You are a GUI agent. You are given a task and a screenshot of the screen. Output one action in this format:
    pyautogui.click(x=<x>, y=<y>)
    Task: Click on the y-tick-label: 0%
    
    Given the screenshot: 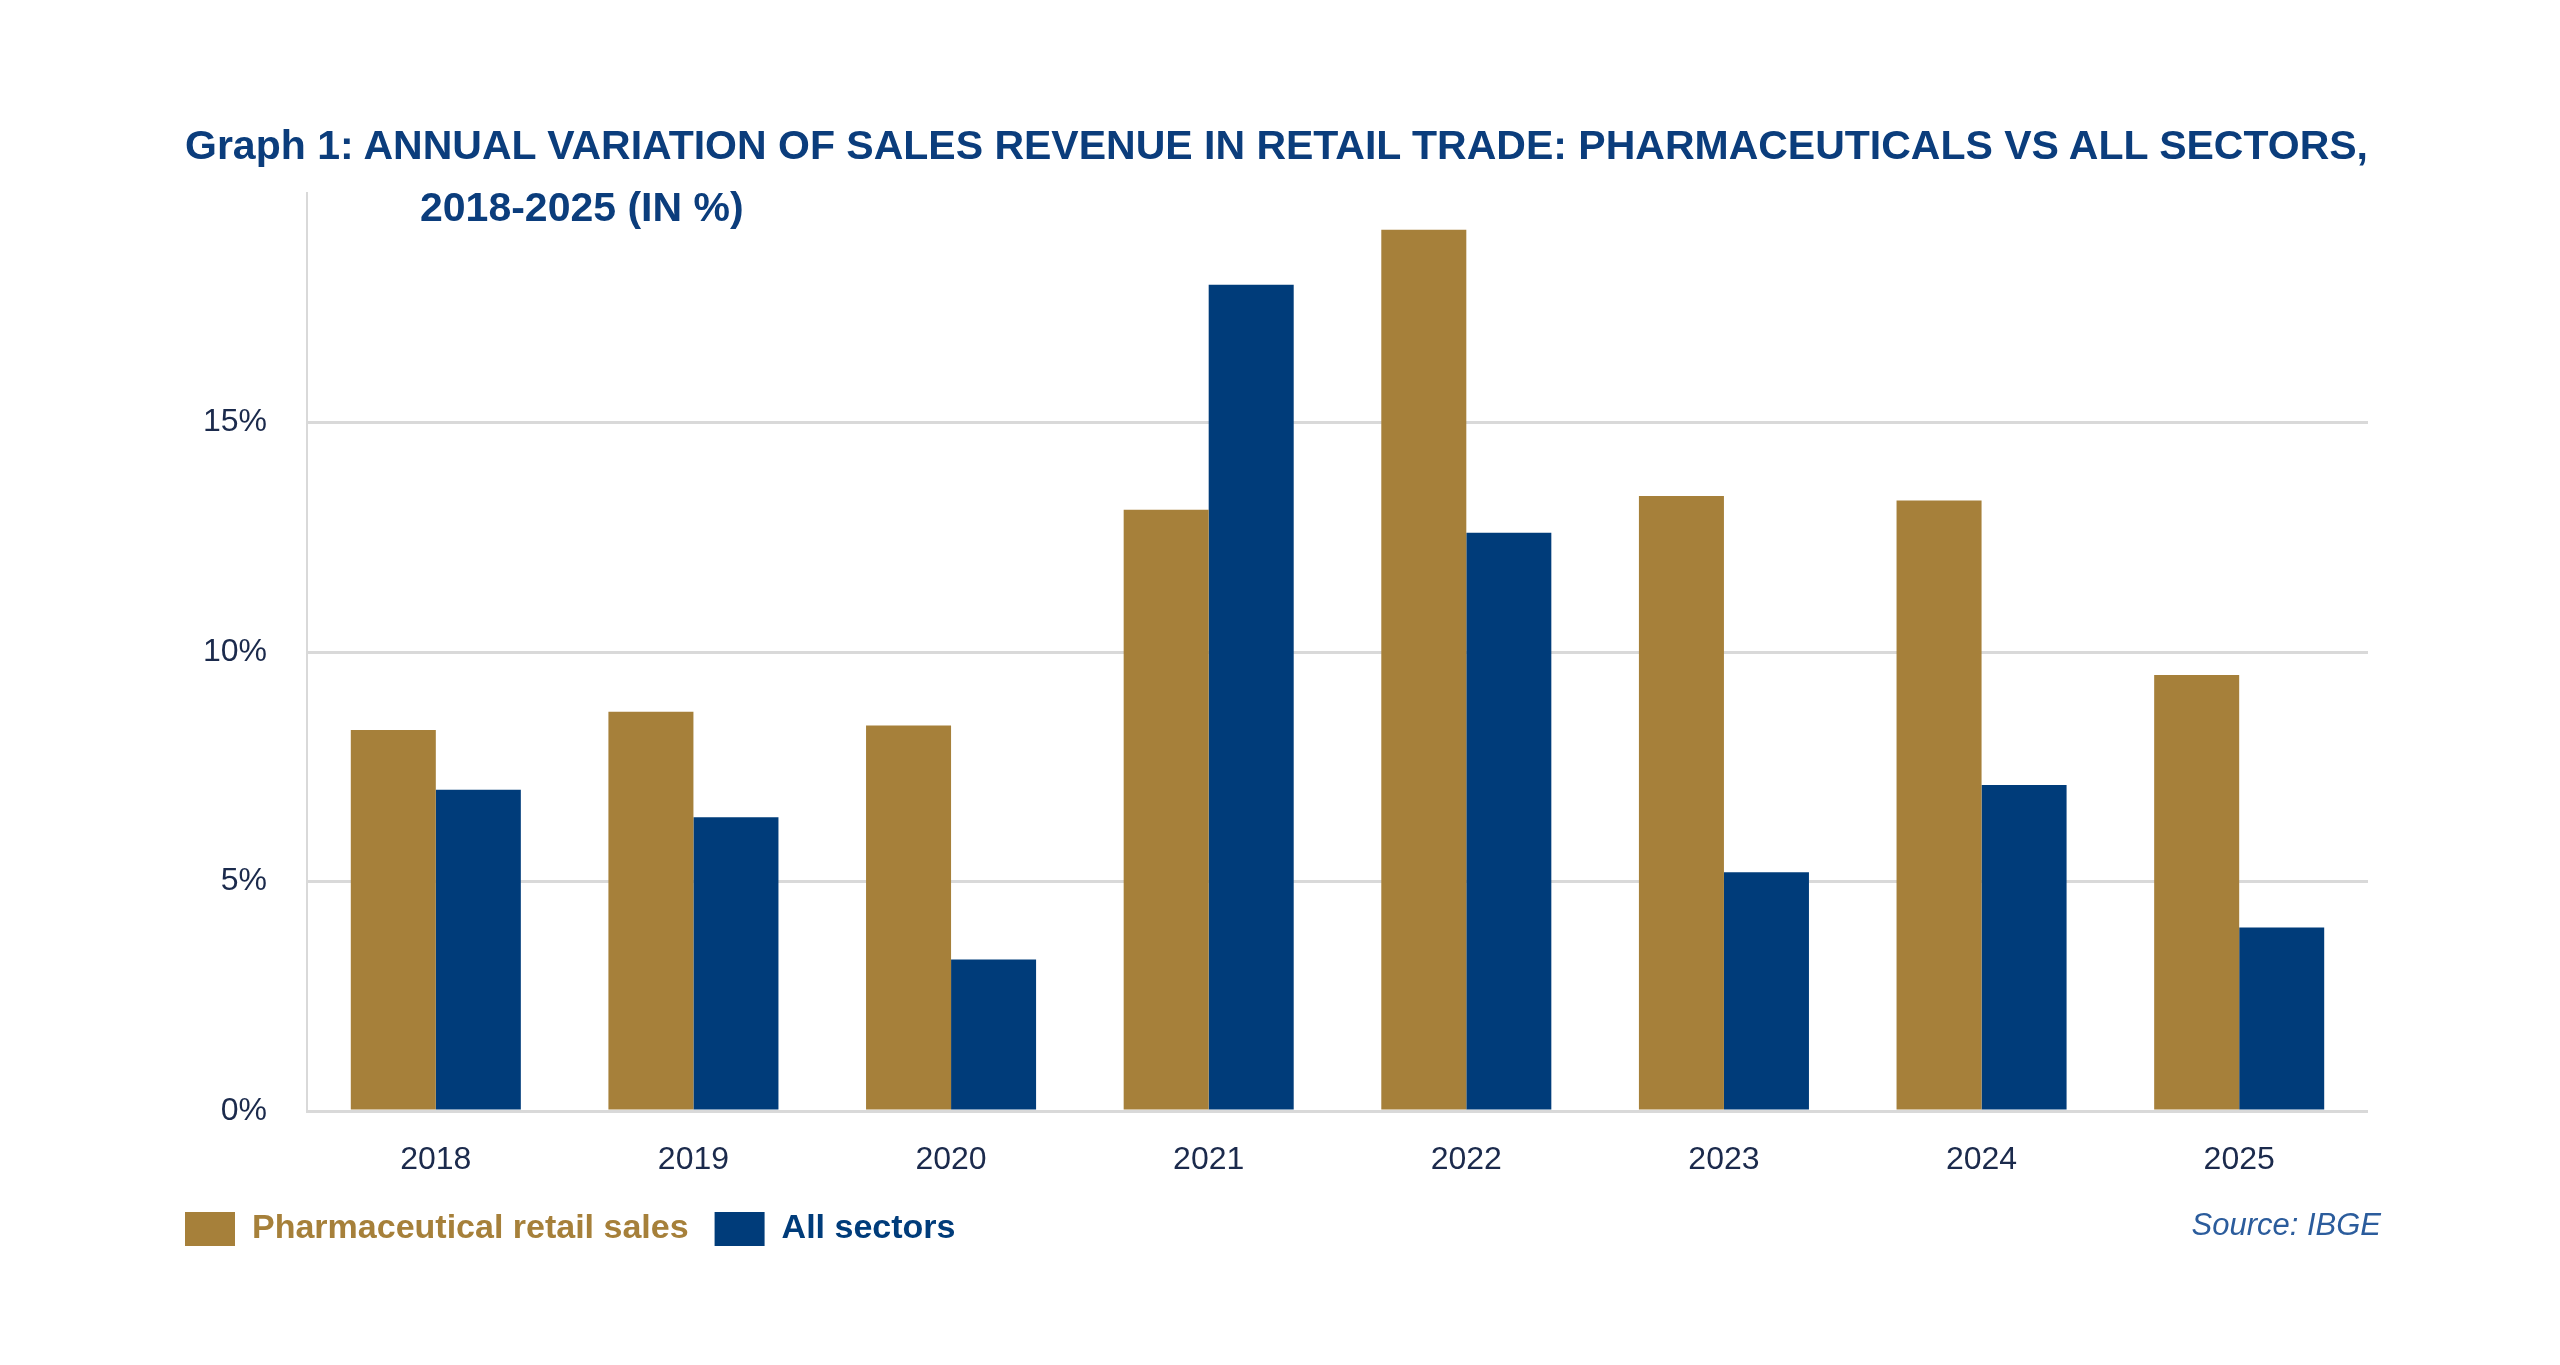 What is the action you would take?
    pyautogui.click(x=243, y=1108)
    